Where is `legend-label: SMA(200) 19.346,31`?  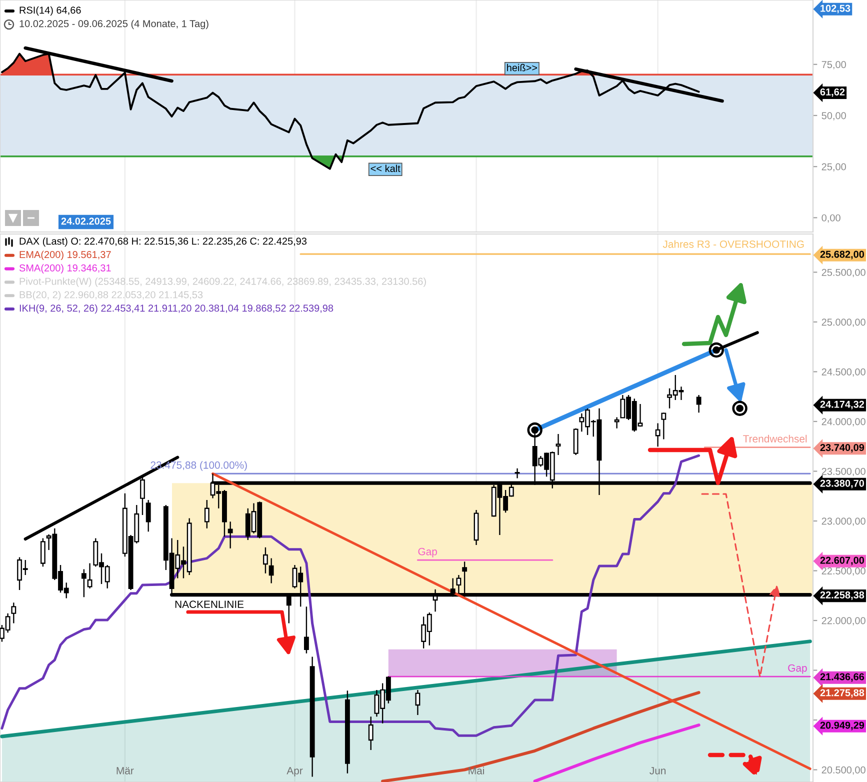 legend-label: SMA(200) 19.346,31 is located at coordinates (65, 269).